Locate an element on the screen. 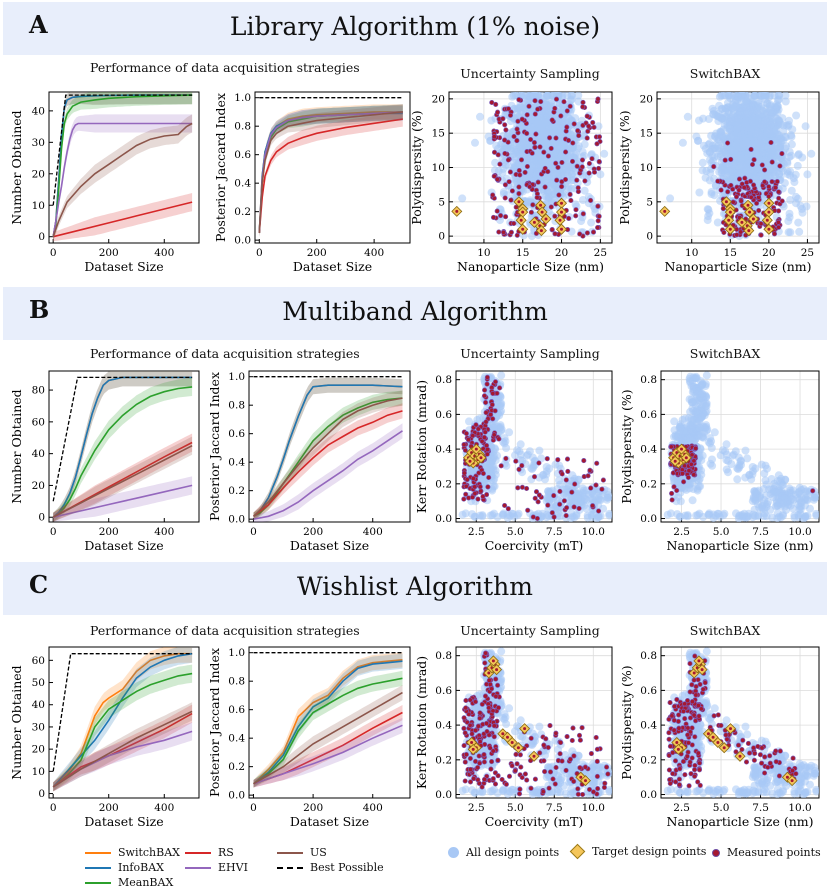  scatter-title: Uncertainty Sampling is located at coordinates (530, 630).